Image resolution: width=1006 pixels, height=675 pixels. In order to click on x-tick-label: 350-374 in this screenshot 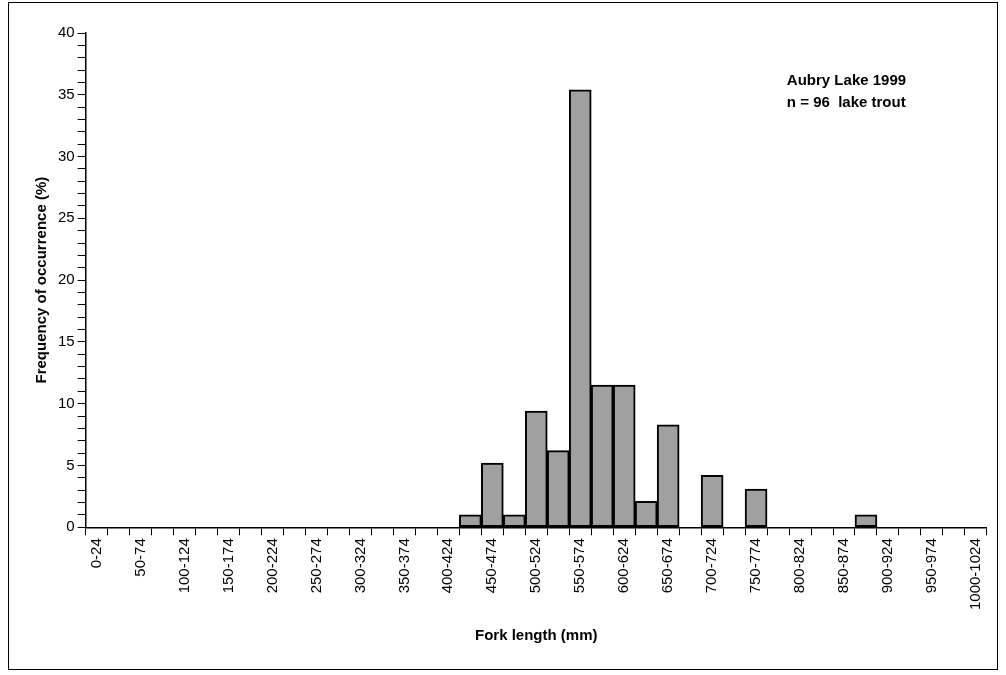, I will do `click(403, 566)`.